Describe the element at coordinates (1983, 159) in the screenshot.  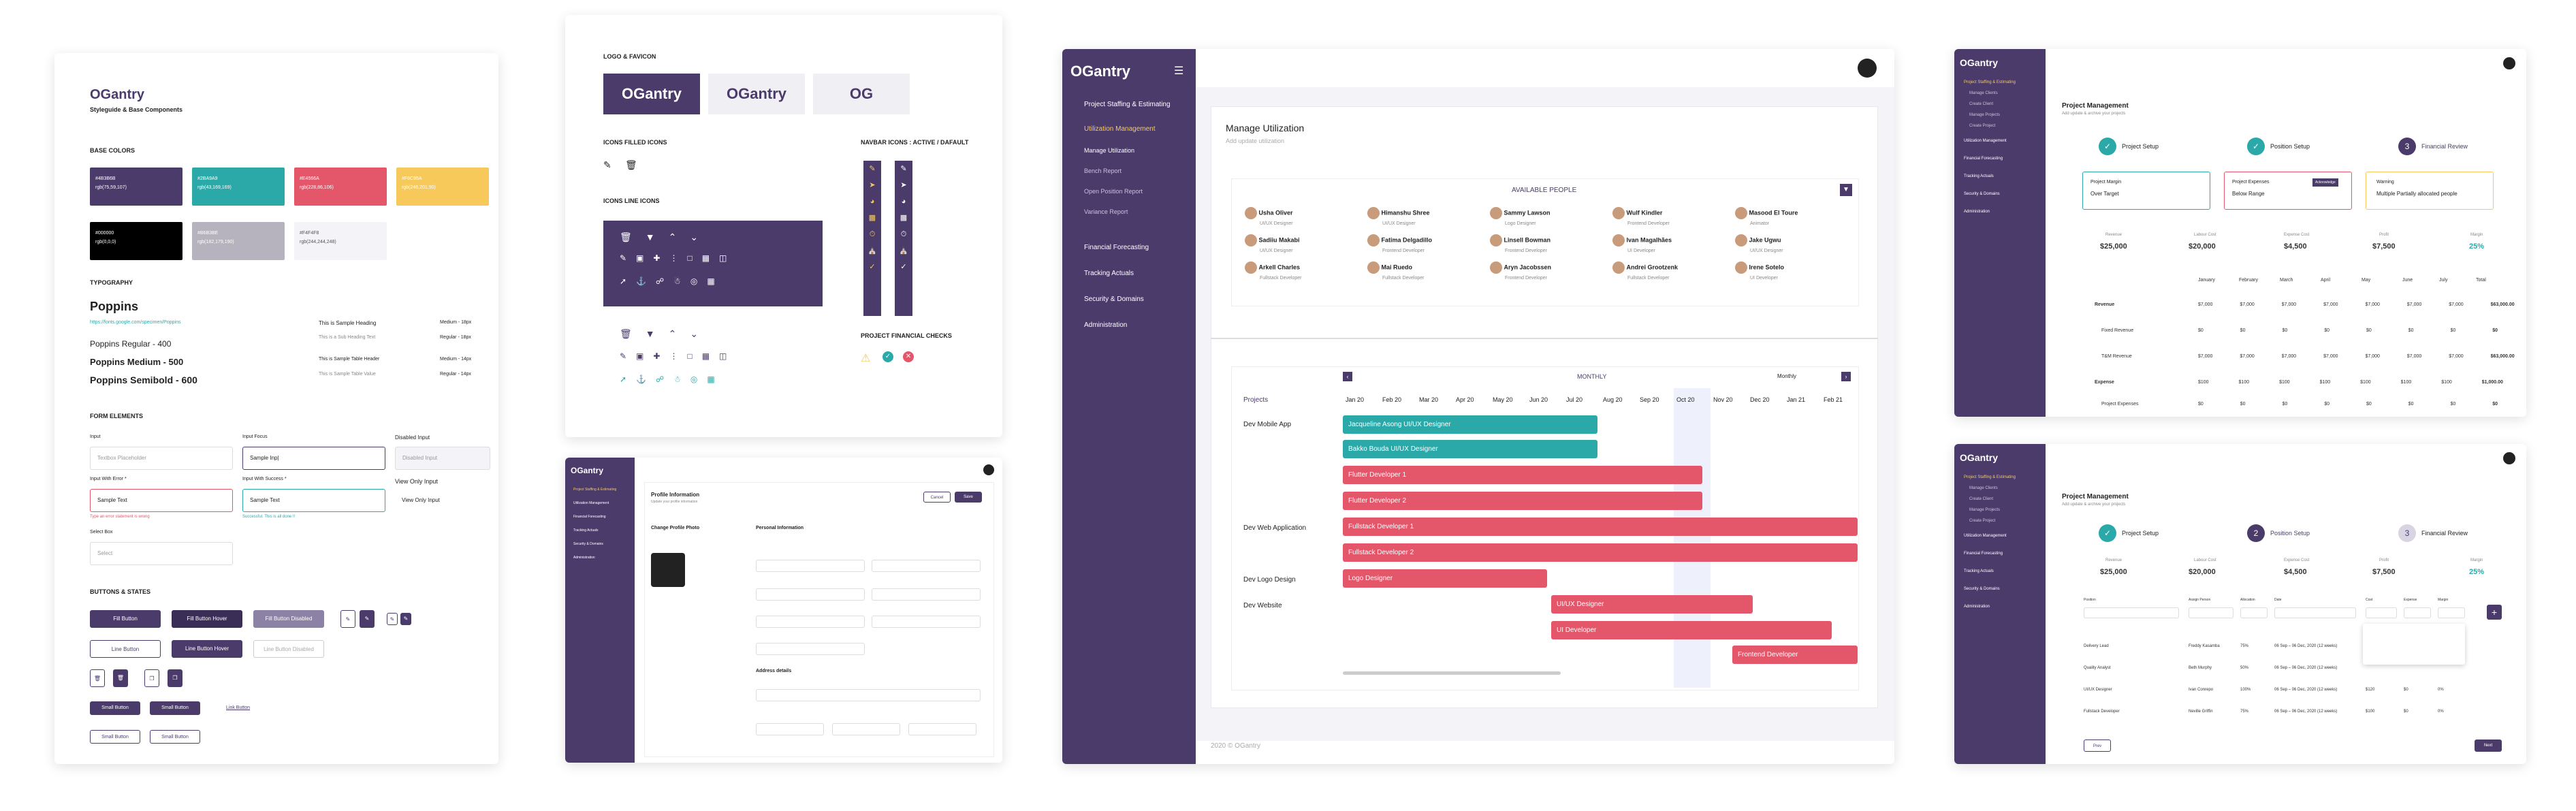
I see `fin-nav-6: Financial Forecasting` at that location.